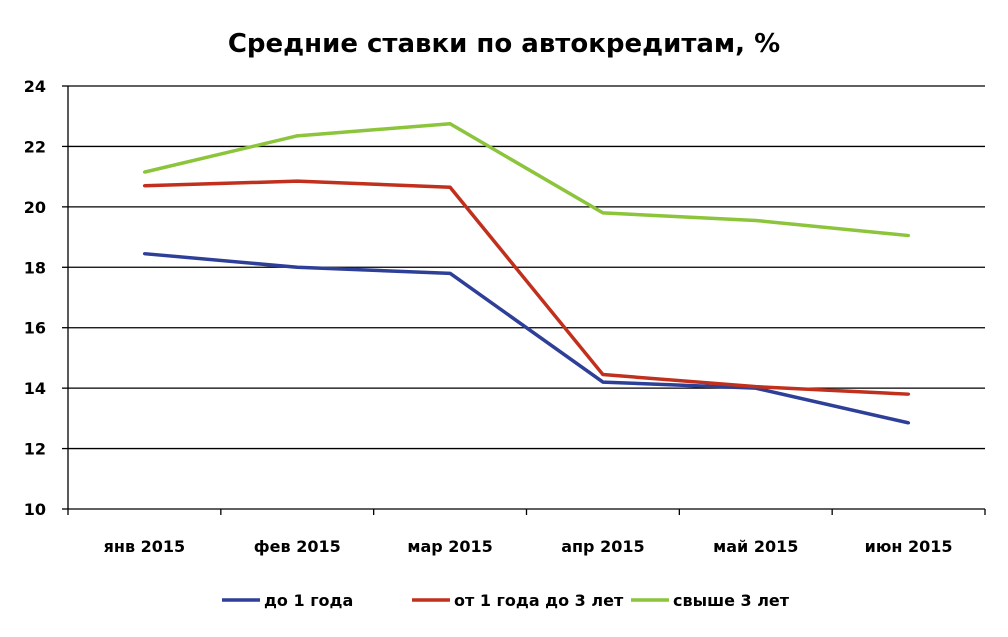 This screenshot has width=1008, height=637. What do you see at coordinates (731, 600) in the screenshot?
I see `legend-label: свыше 3 лет` at bounding box center [731, 600].